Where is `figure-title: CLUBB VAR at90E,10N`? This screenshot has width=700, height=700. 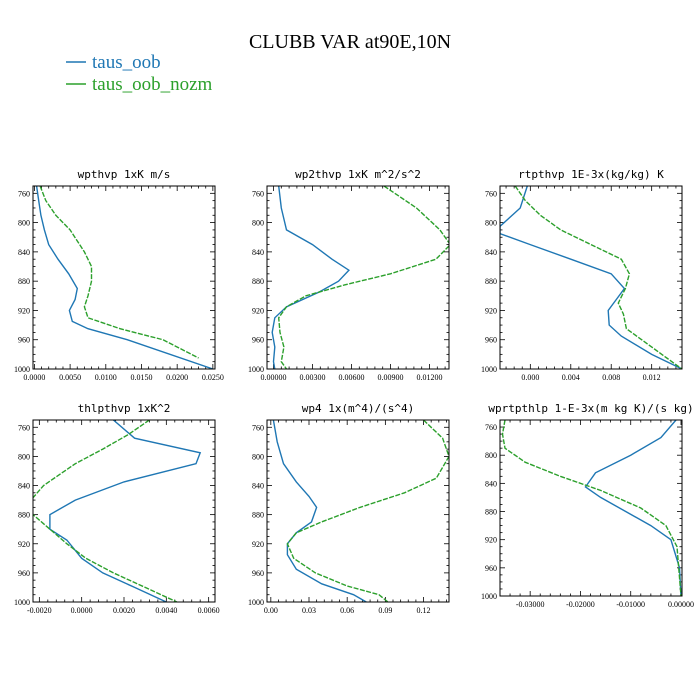 figure-title: CLUBB VAR at90E,10N is located at coordinates (350, 42).